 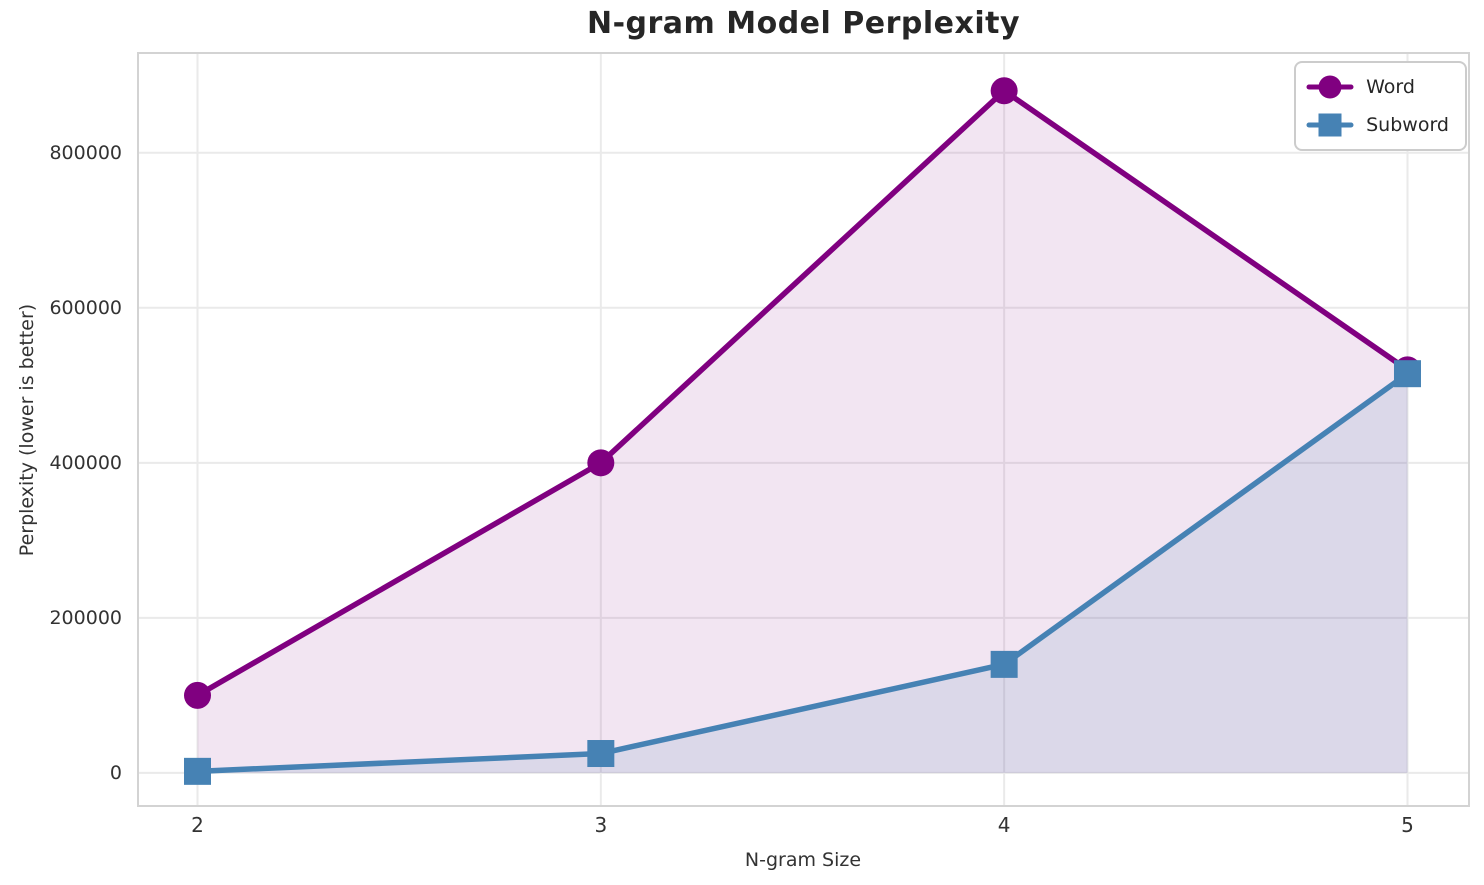 I want to click on word-line-circle-marker-icon, so click(x=1330, y=87).